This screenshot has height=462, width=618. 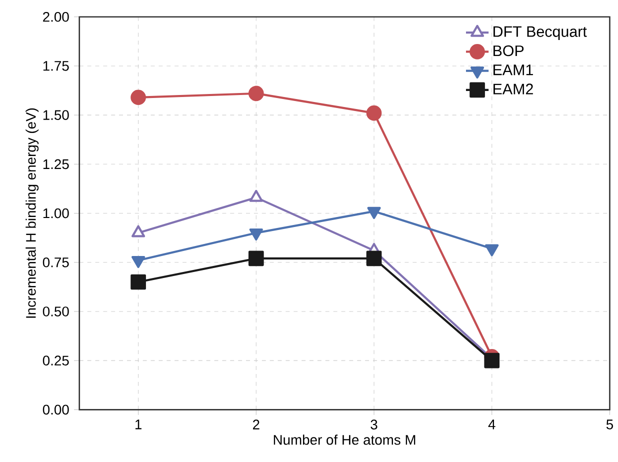 What do you see at coordinates (374, 425) in the screenshot?
I see `x-tick-label: 3` at bounding box center [374, 425].